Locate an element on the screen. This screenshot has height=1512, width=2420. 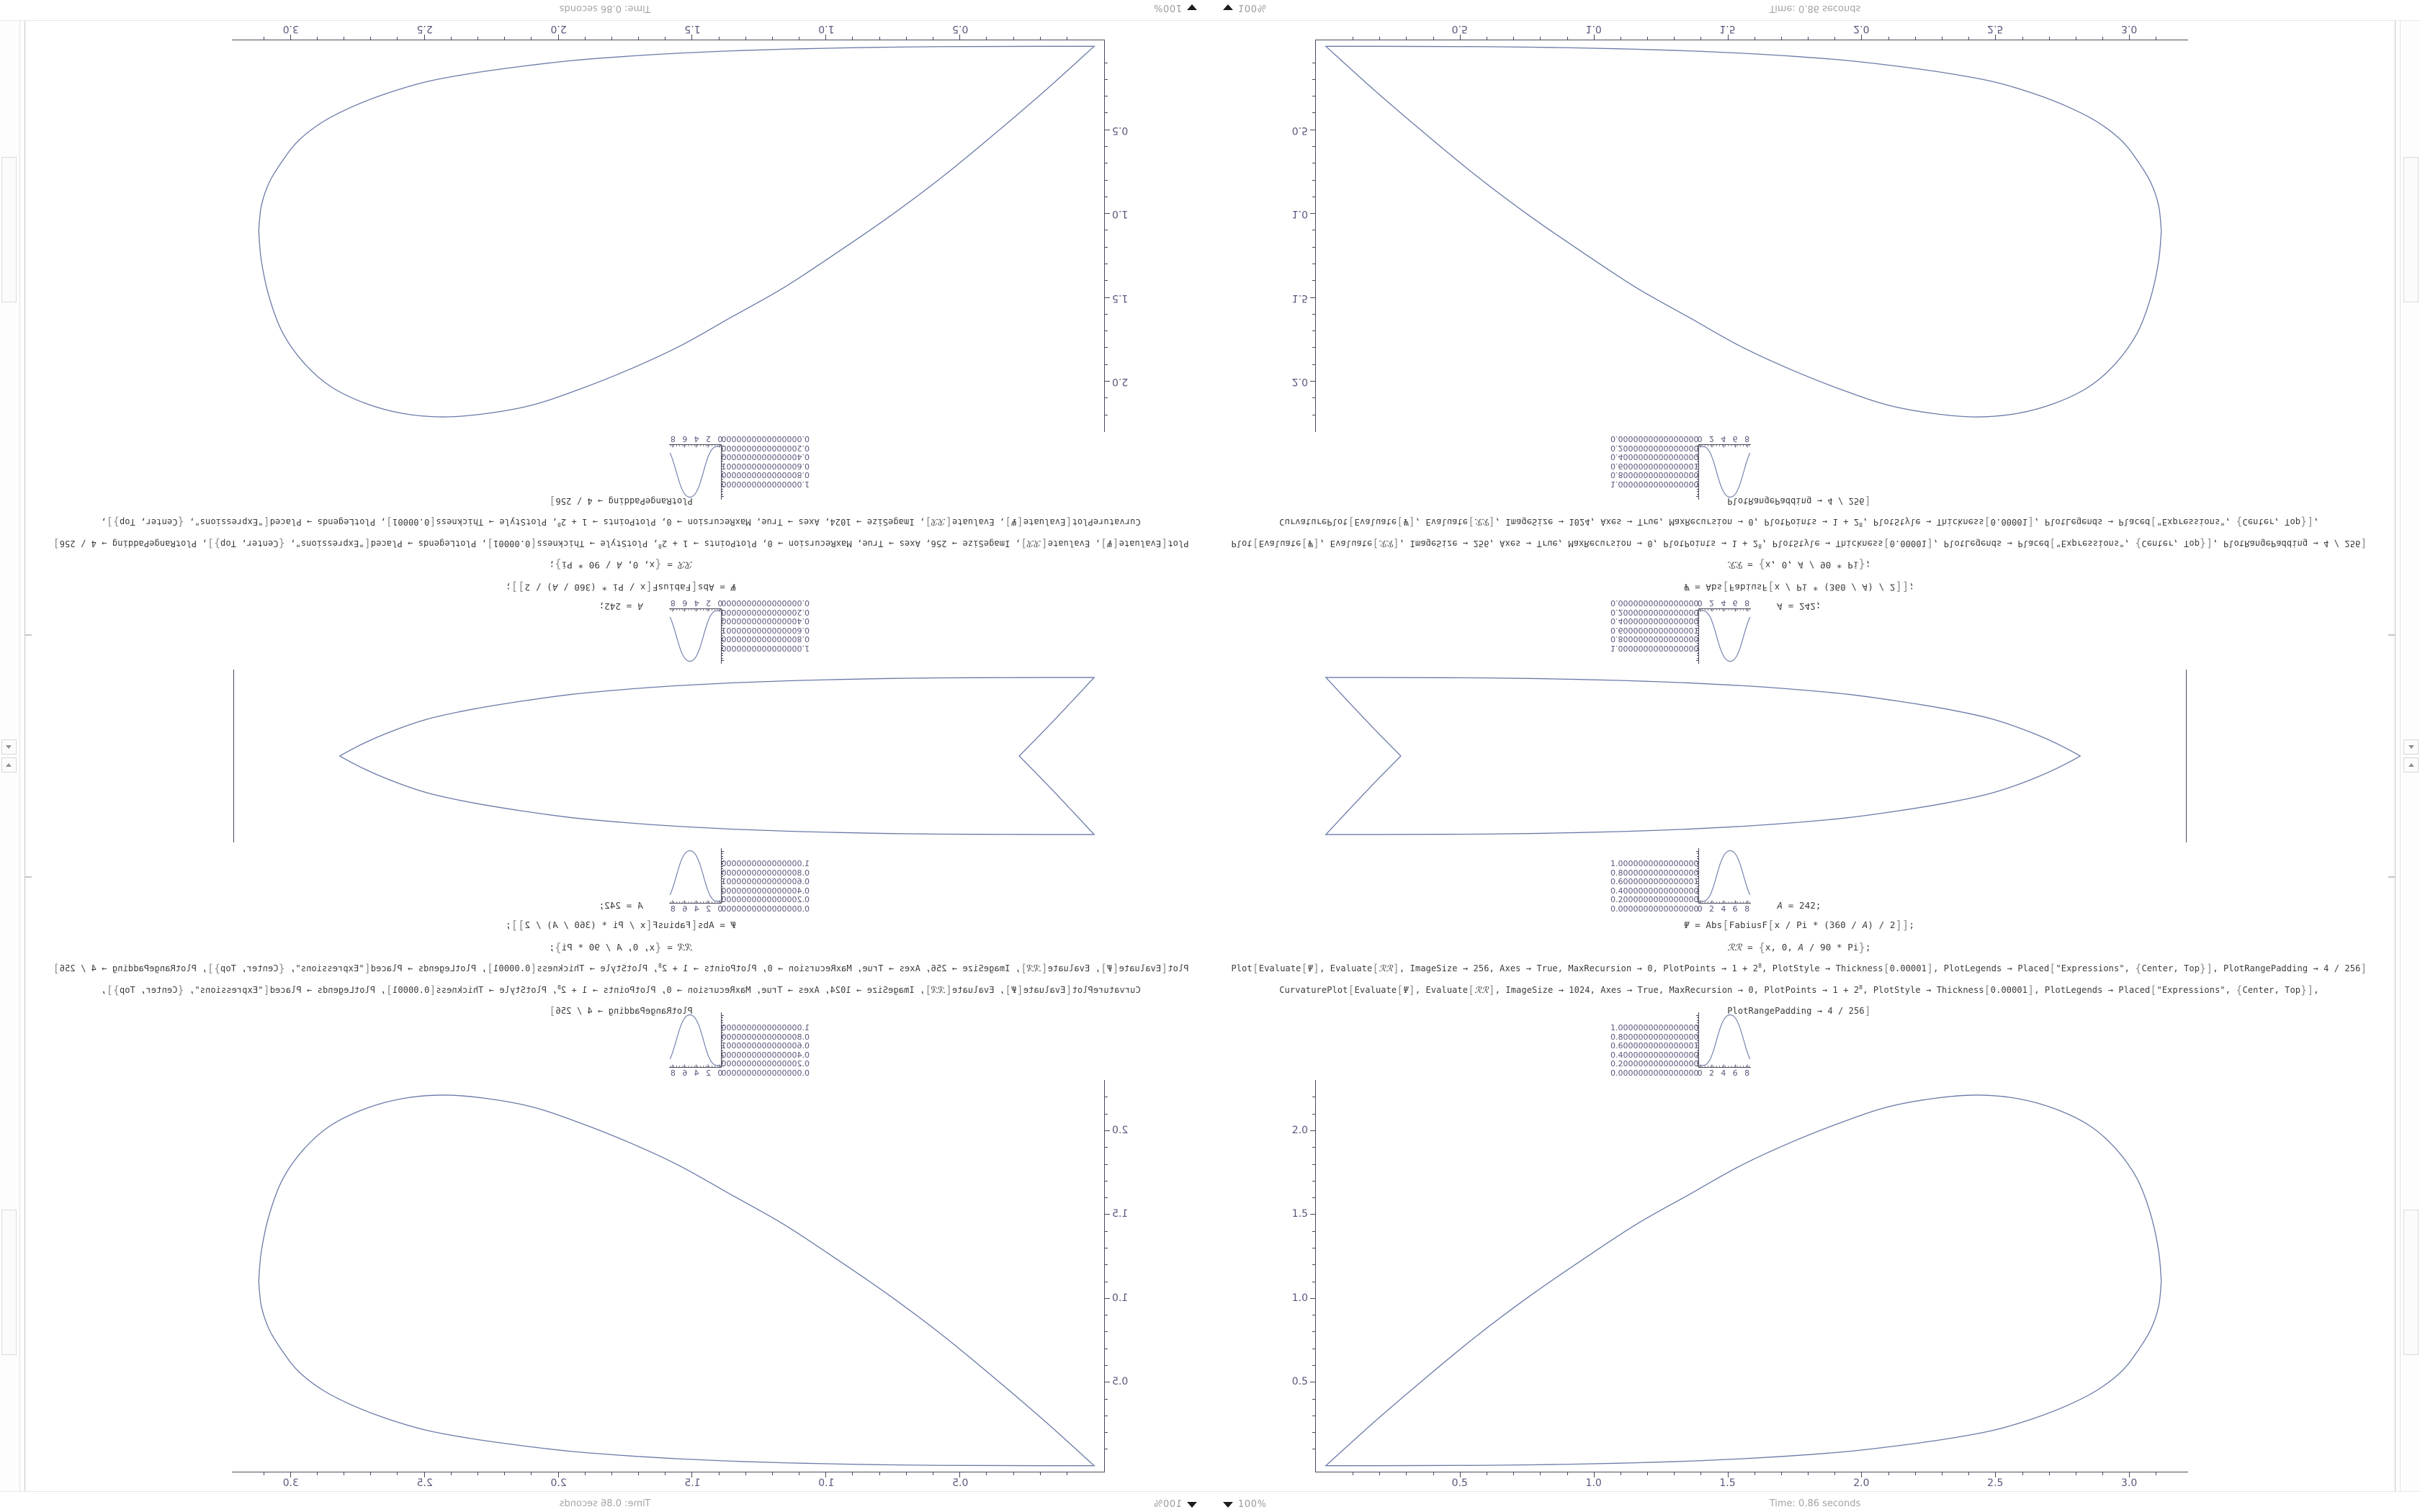
curvature-plot-ytick-label: 1.0 is located at coordinates (1299, 1298).